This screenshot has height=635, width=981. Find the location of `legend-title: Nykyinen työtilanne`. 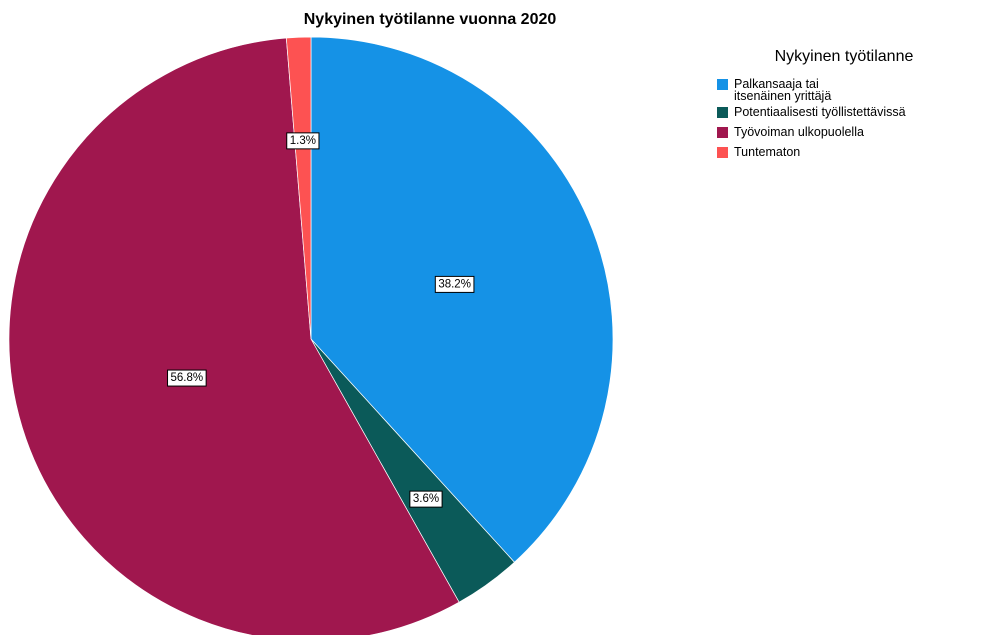

legend-title: Nykyinen työtilanne is located at coordinates (844, 56).